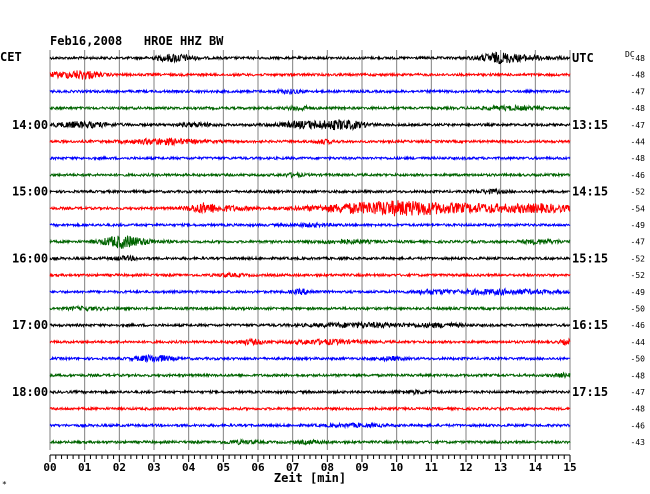  I want to click on x-tick-label: 09, so click(361, 467).